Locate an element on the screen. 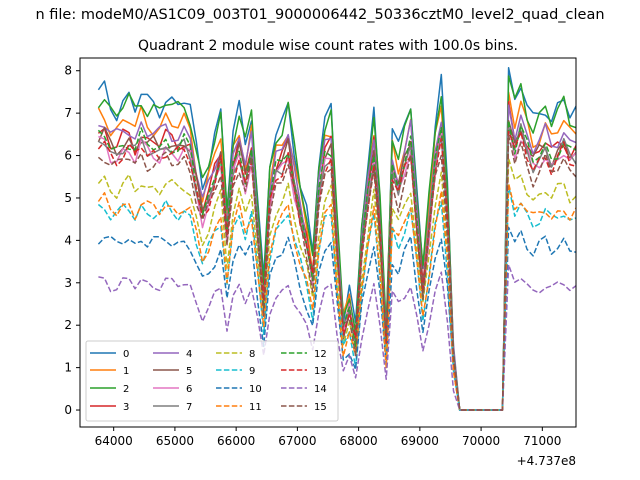 Image resolution: width=640 pixels, height=480 pixels. legend-label-3: 3 is located at coordinates (126, 407).